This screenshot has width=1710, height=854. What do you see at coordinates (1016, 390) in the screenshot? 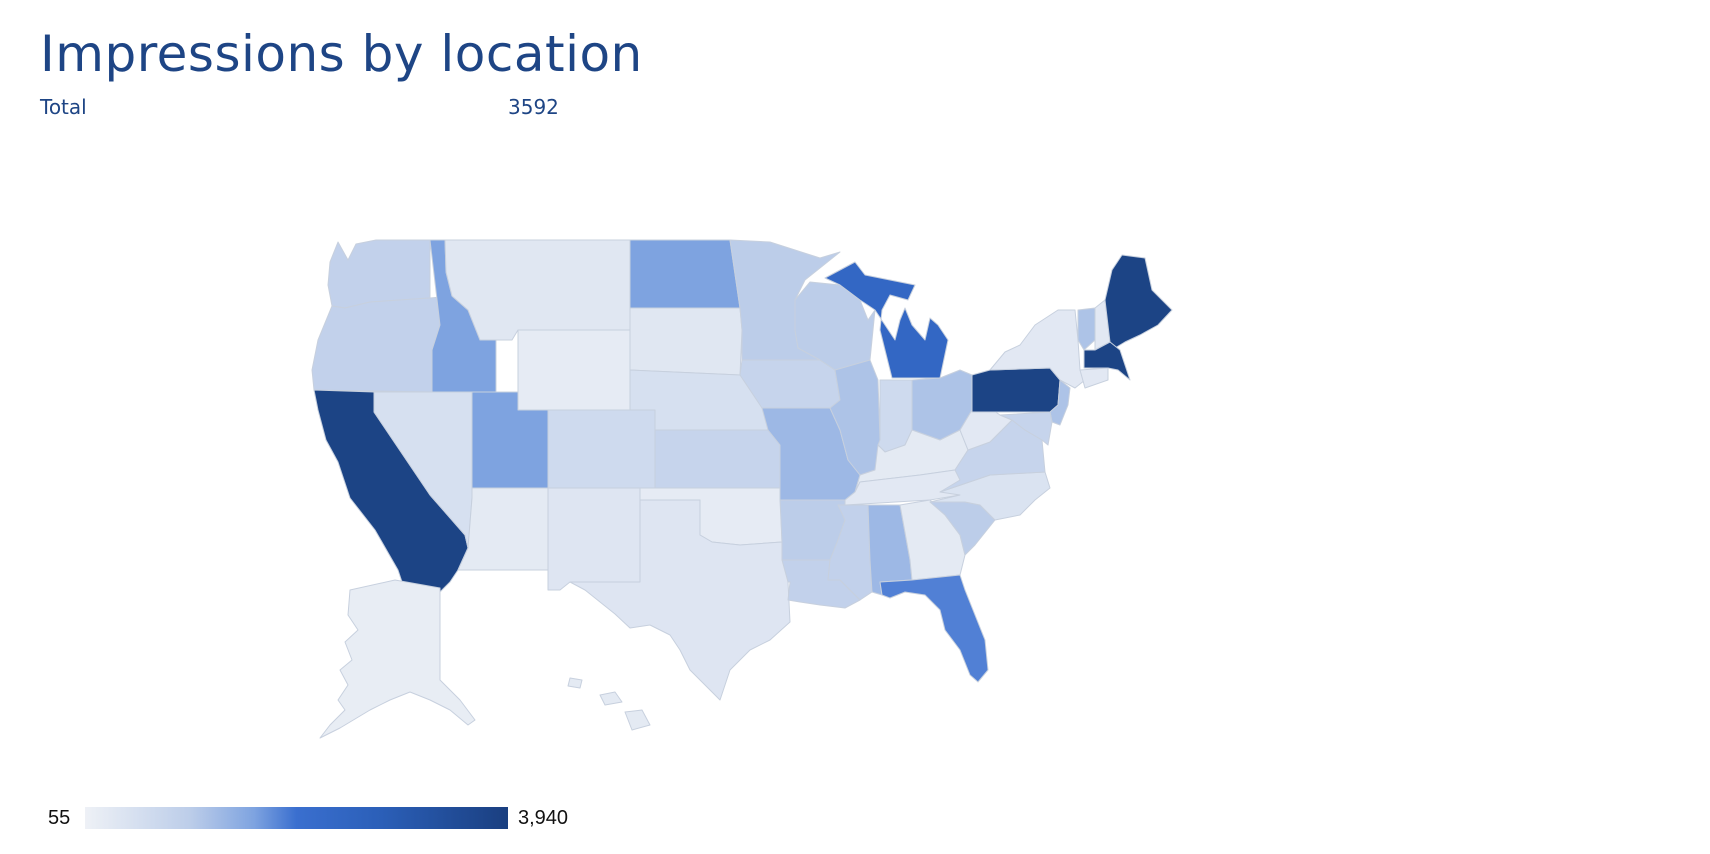
I see `state-pa` at bounding box center [1016, 390].